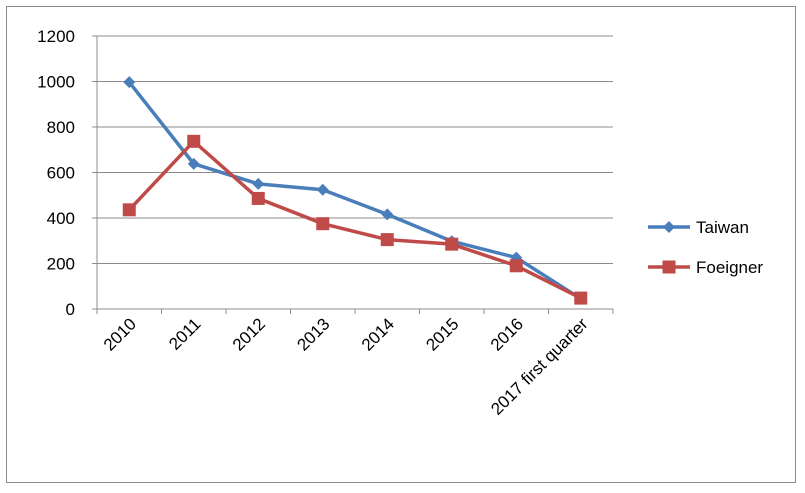 The image size is (805, 493). I want to click on y-tick-label: 600, so click(61, 173).